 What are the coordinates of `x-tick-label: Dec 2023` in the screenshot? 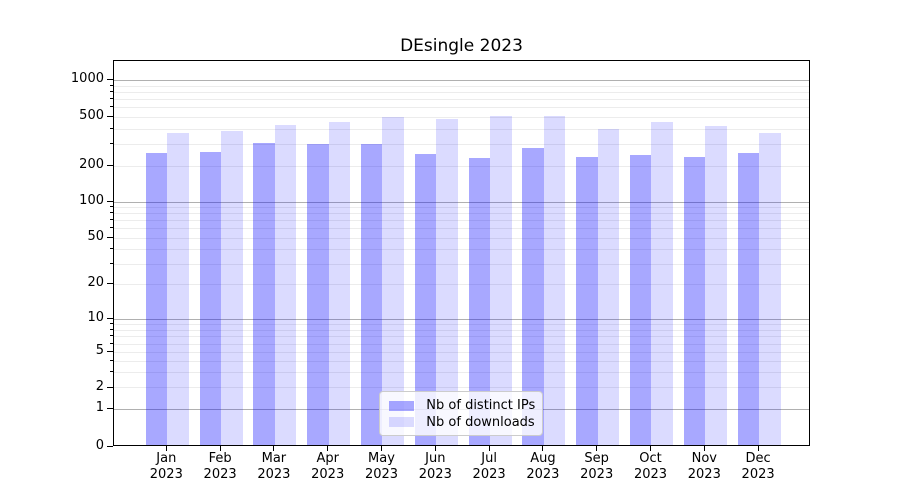 It's located at (758, 467).